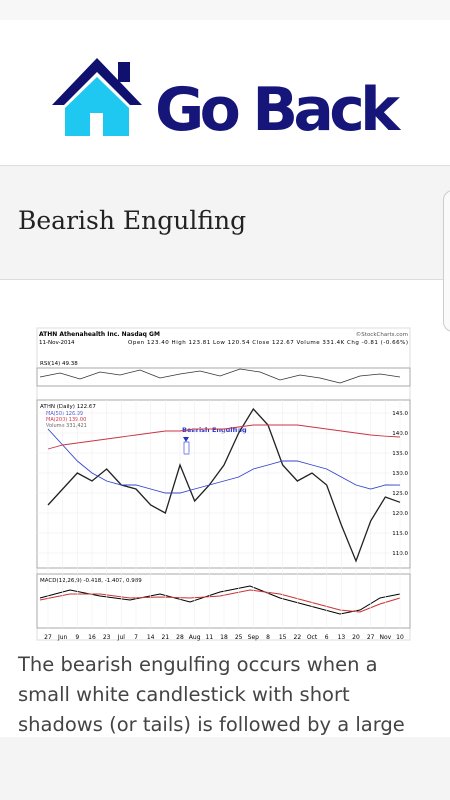 The width and height of the screenshot is (450, 800). I want to click on x-tick-label: 15, so click(283, 637).